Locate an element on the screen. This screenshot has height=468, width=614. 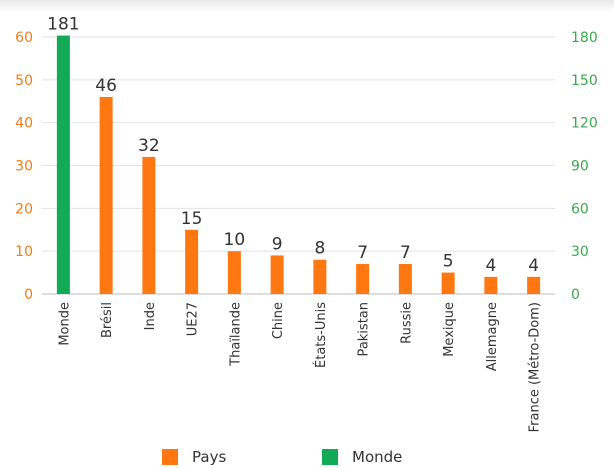
data-label: 5 is located at coordinates (448, 262).